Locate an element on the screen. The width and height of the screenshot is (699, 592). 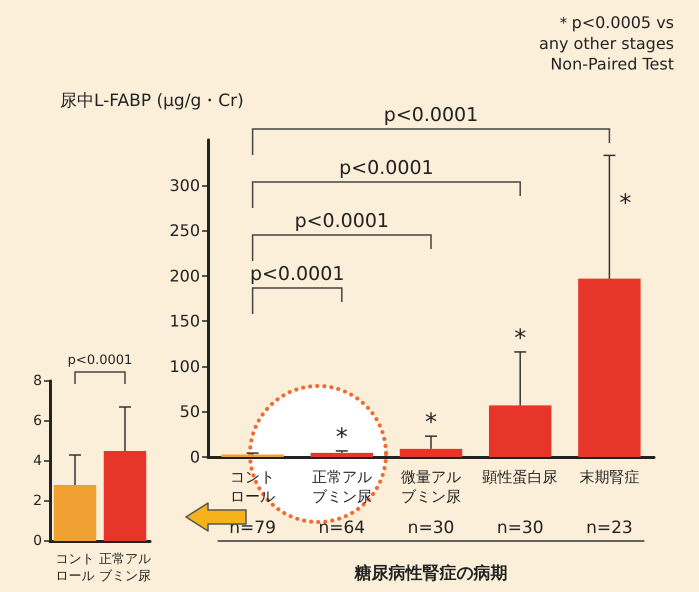
x-tick-label: 末期腎症 is located at coordinates (609, 477).